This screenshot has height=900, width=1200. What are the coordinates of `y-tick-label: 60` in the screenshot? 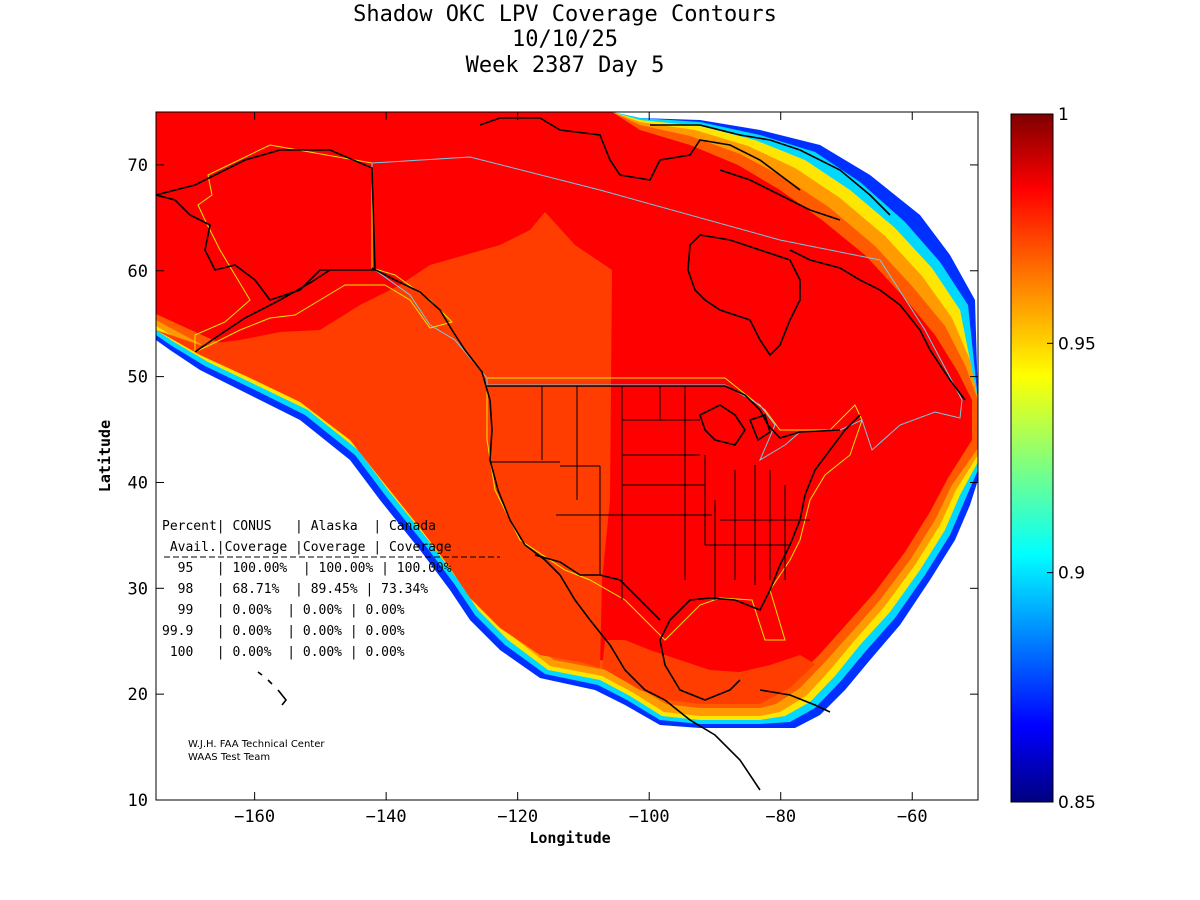 It's located at (138, 272).